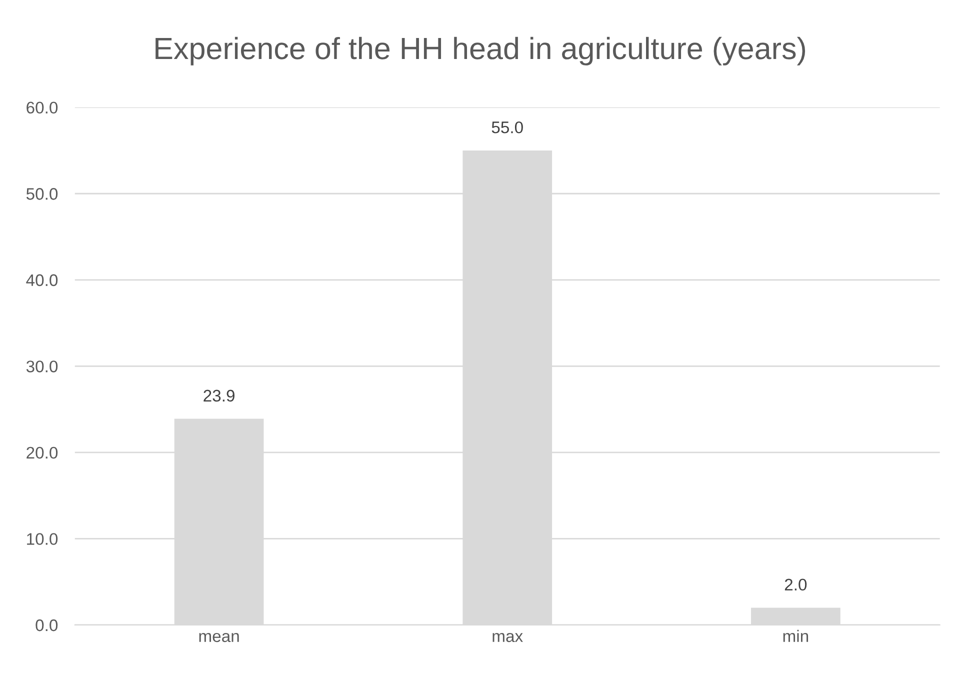 Image resolution: width=960 pixels, height=682 pixels. Describe the element at coordinates (42, 452) in the screenshot. I see `y-tick-label: 20.0` at that location.